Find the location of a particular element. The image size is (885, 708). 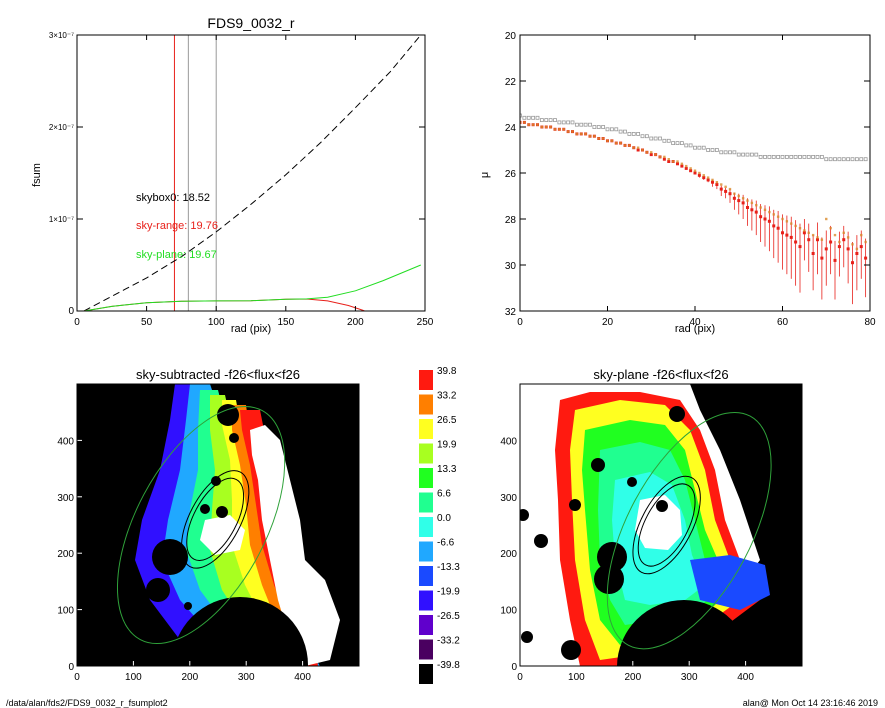

x-tick-label: 250 is located at coordinates (425, 322).